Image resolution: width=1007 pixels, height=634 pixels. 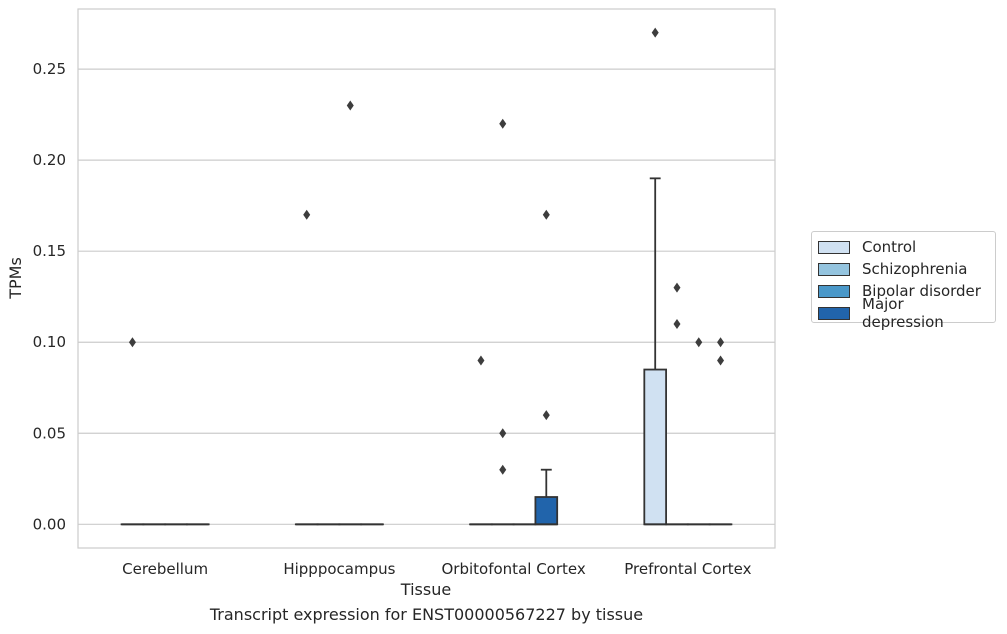 What do you see at coordinates (49, 524) in the screenshot?
I see `y-tick-label: 0.00` at bounding box center [49, 524].